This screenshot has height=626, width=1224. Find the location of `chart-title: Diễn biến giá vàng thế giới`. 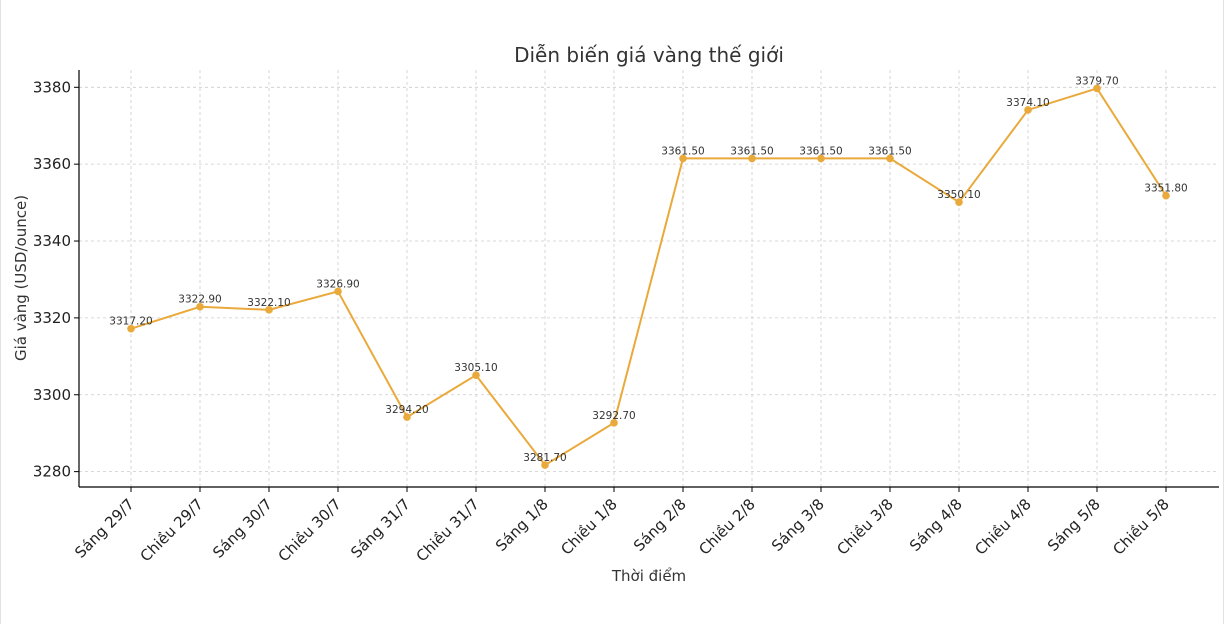

chart-title: Diễn biến giá vàng thế giới is located at coordinates (649, 55).